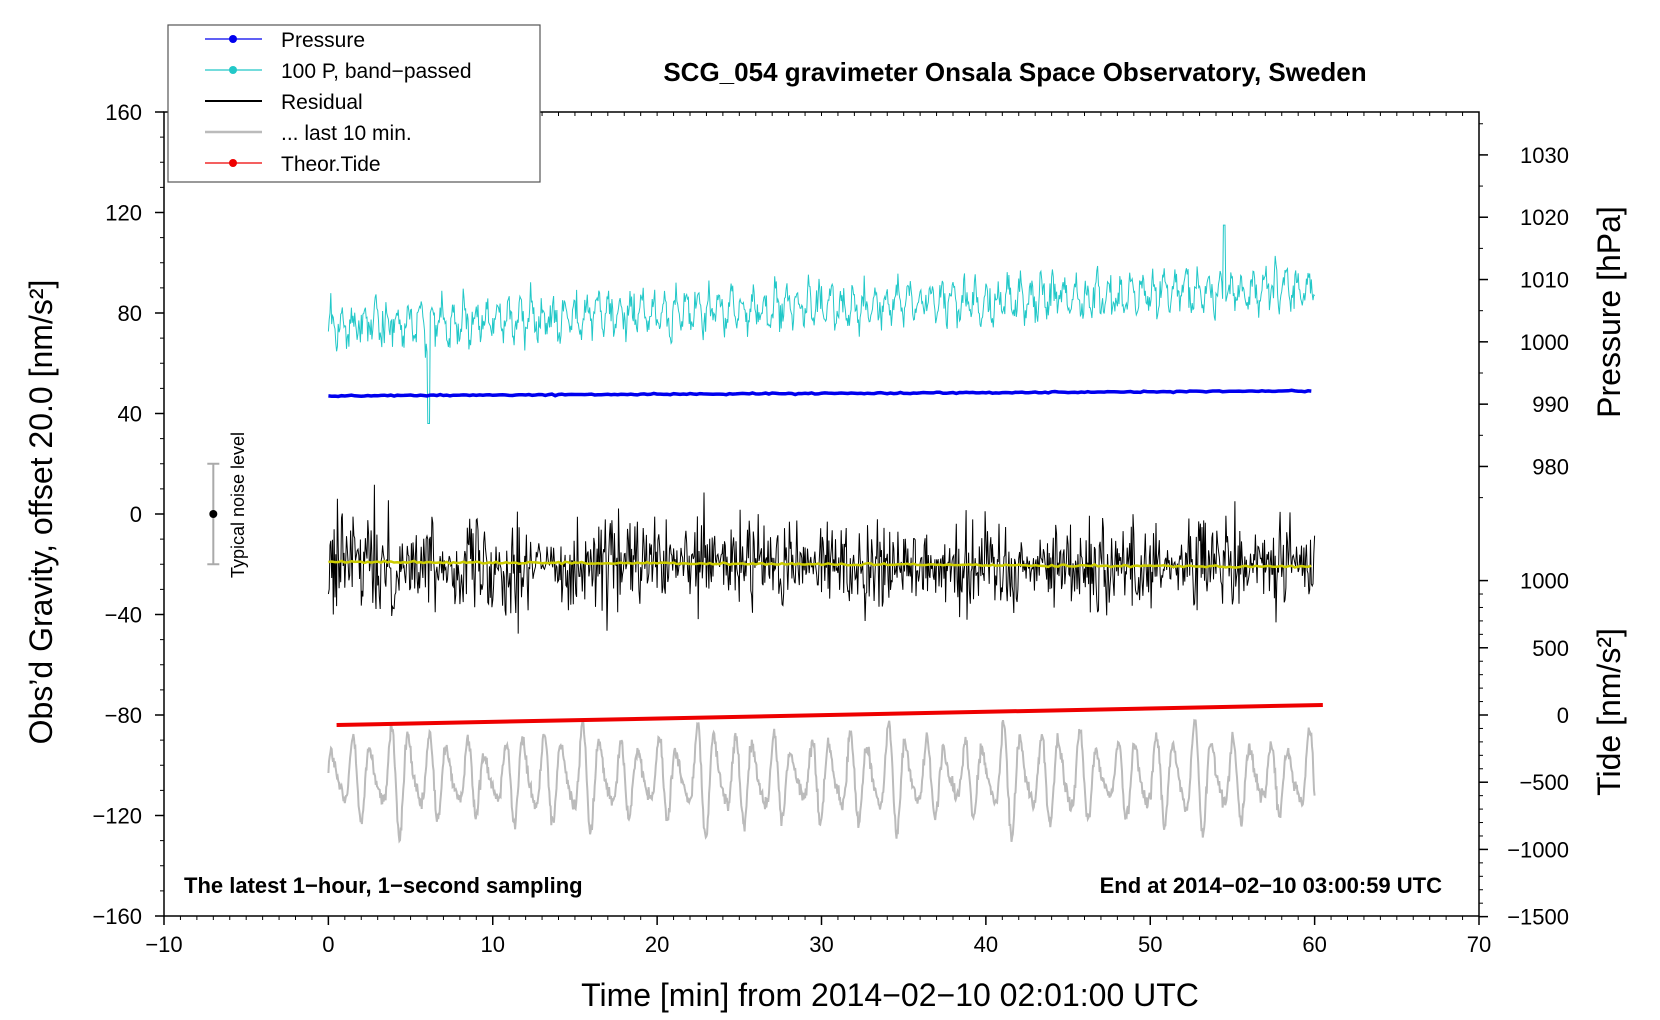  I want to click on legend-item-residual: Residual, so click(284, 102).